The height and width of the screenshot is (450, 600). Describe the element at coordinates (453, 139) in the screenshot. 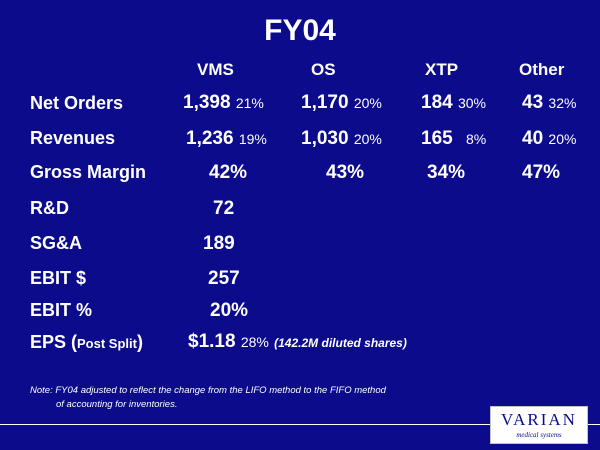

I see `revenues-xtp: 165 8%` at that location.